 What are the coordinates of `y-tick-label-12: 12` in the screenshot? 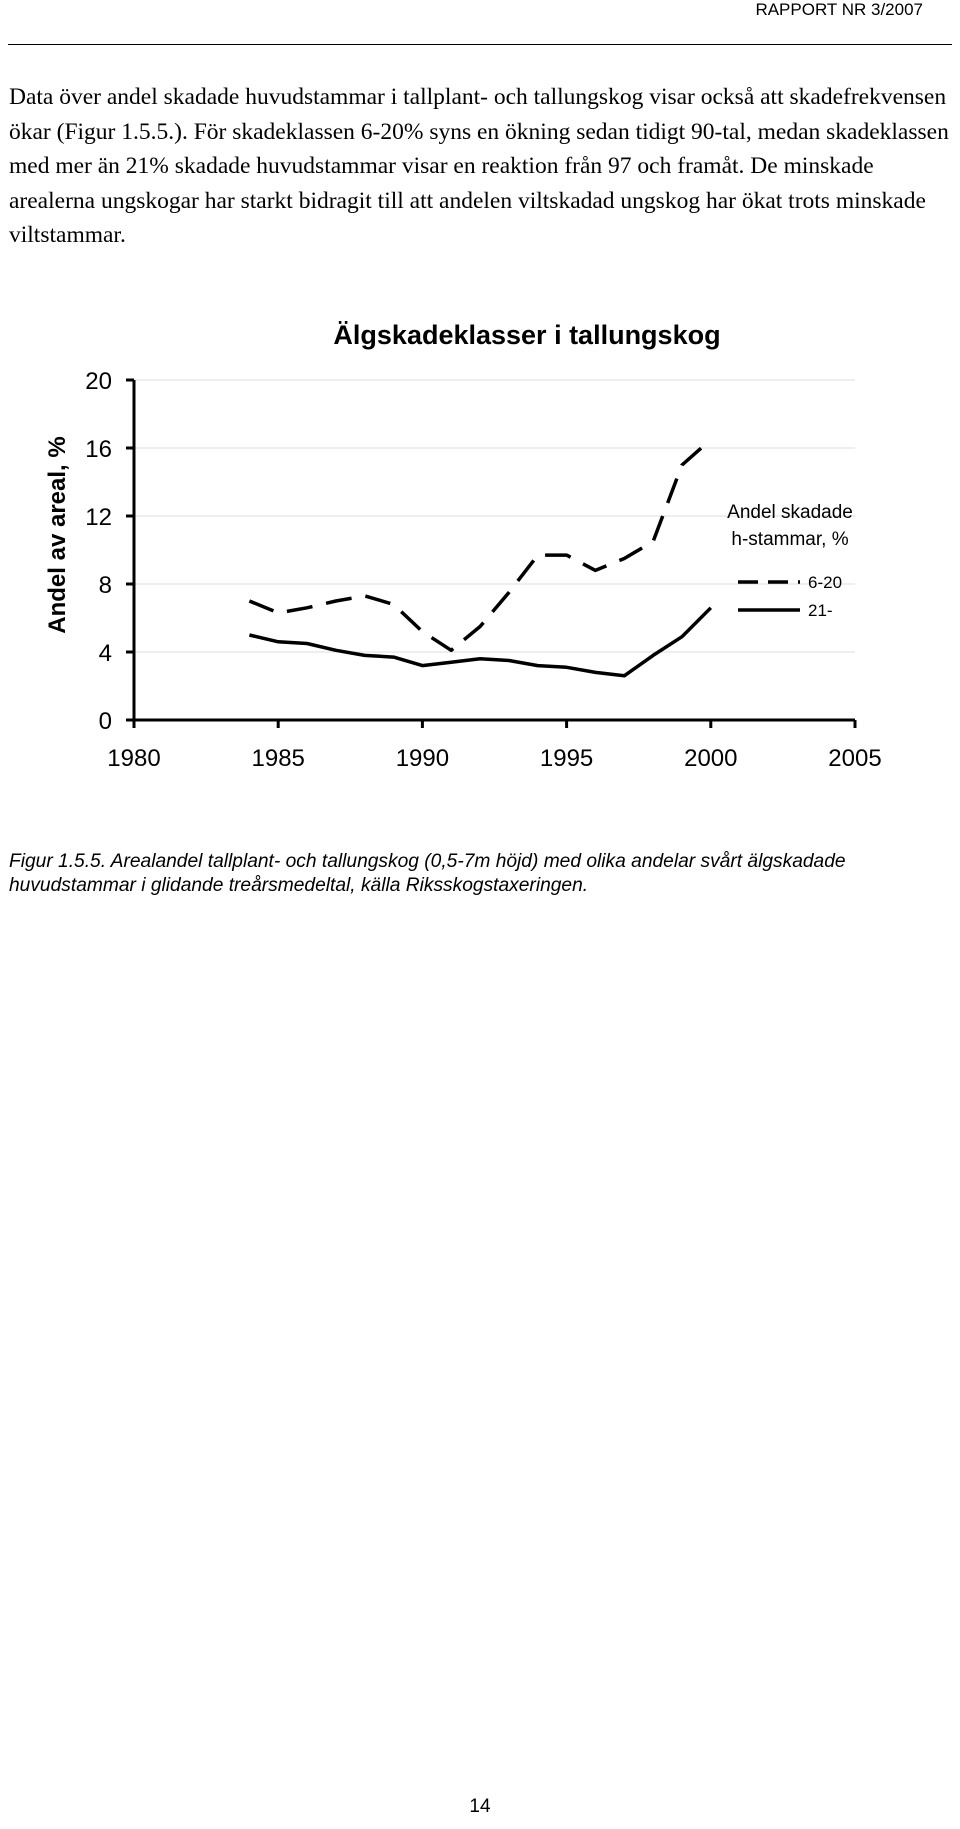 It's located at (98, 517).